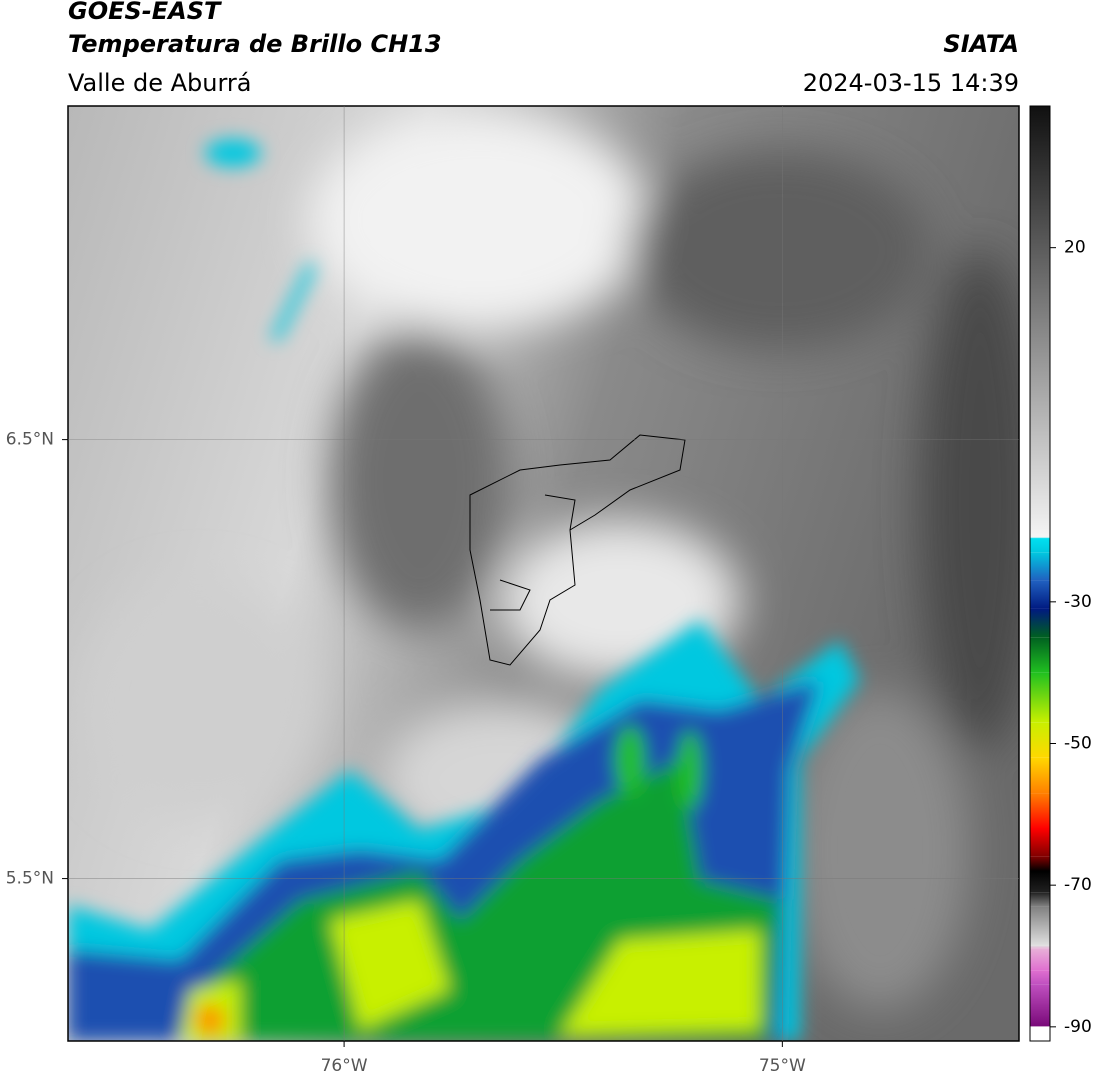 Image resolution: width=1094 pixels, height=1082 pixels. What do you see at coordinates (577, 550) in the screenshot?
I see `municipal-boundary` at bounding box center [577, 550].